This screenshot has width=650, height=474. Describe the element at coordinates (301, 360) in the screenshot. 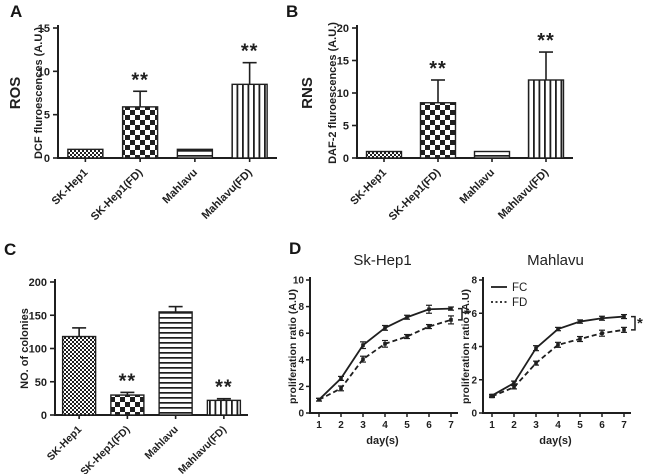

I see `y-tick-label: 4` at that location.